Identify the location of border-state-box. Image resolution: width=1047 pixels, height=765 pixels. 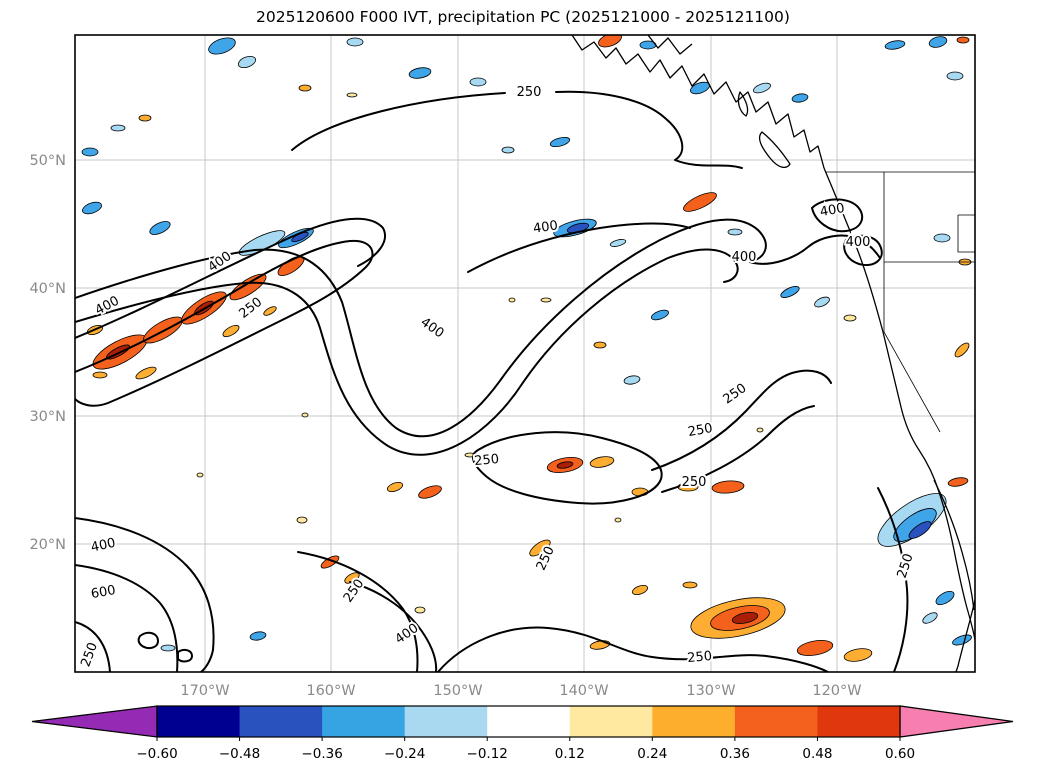
(966, 233).